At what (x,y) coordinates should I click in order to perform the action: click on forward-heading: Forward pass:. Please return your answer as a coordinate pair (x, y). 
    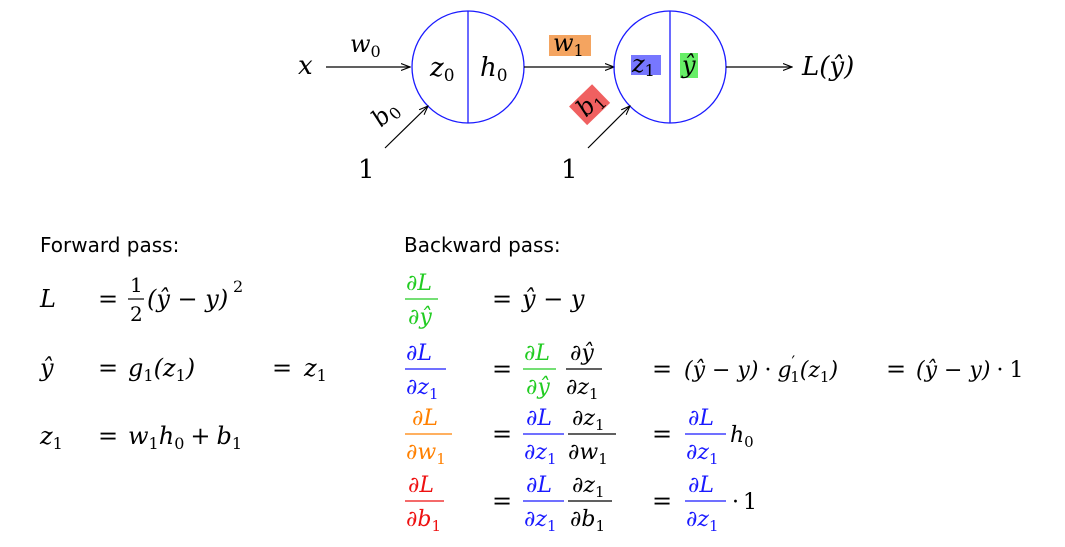
    Looking at the image, I should click on (109, 245).